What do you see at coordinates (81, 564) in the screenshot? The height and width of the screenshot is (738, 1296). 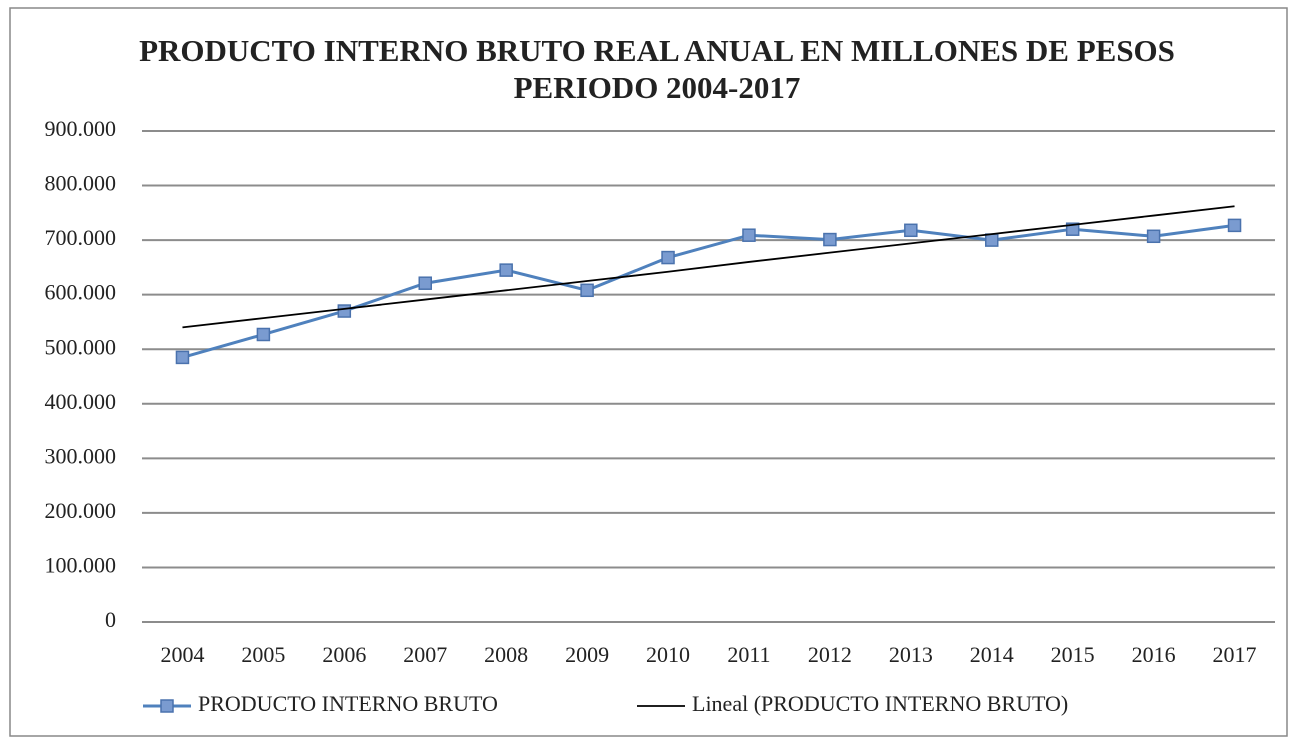 I see `y-tick-label: 100.000` at bounding box center [81, 564].